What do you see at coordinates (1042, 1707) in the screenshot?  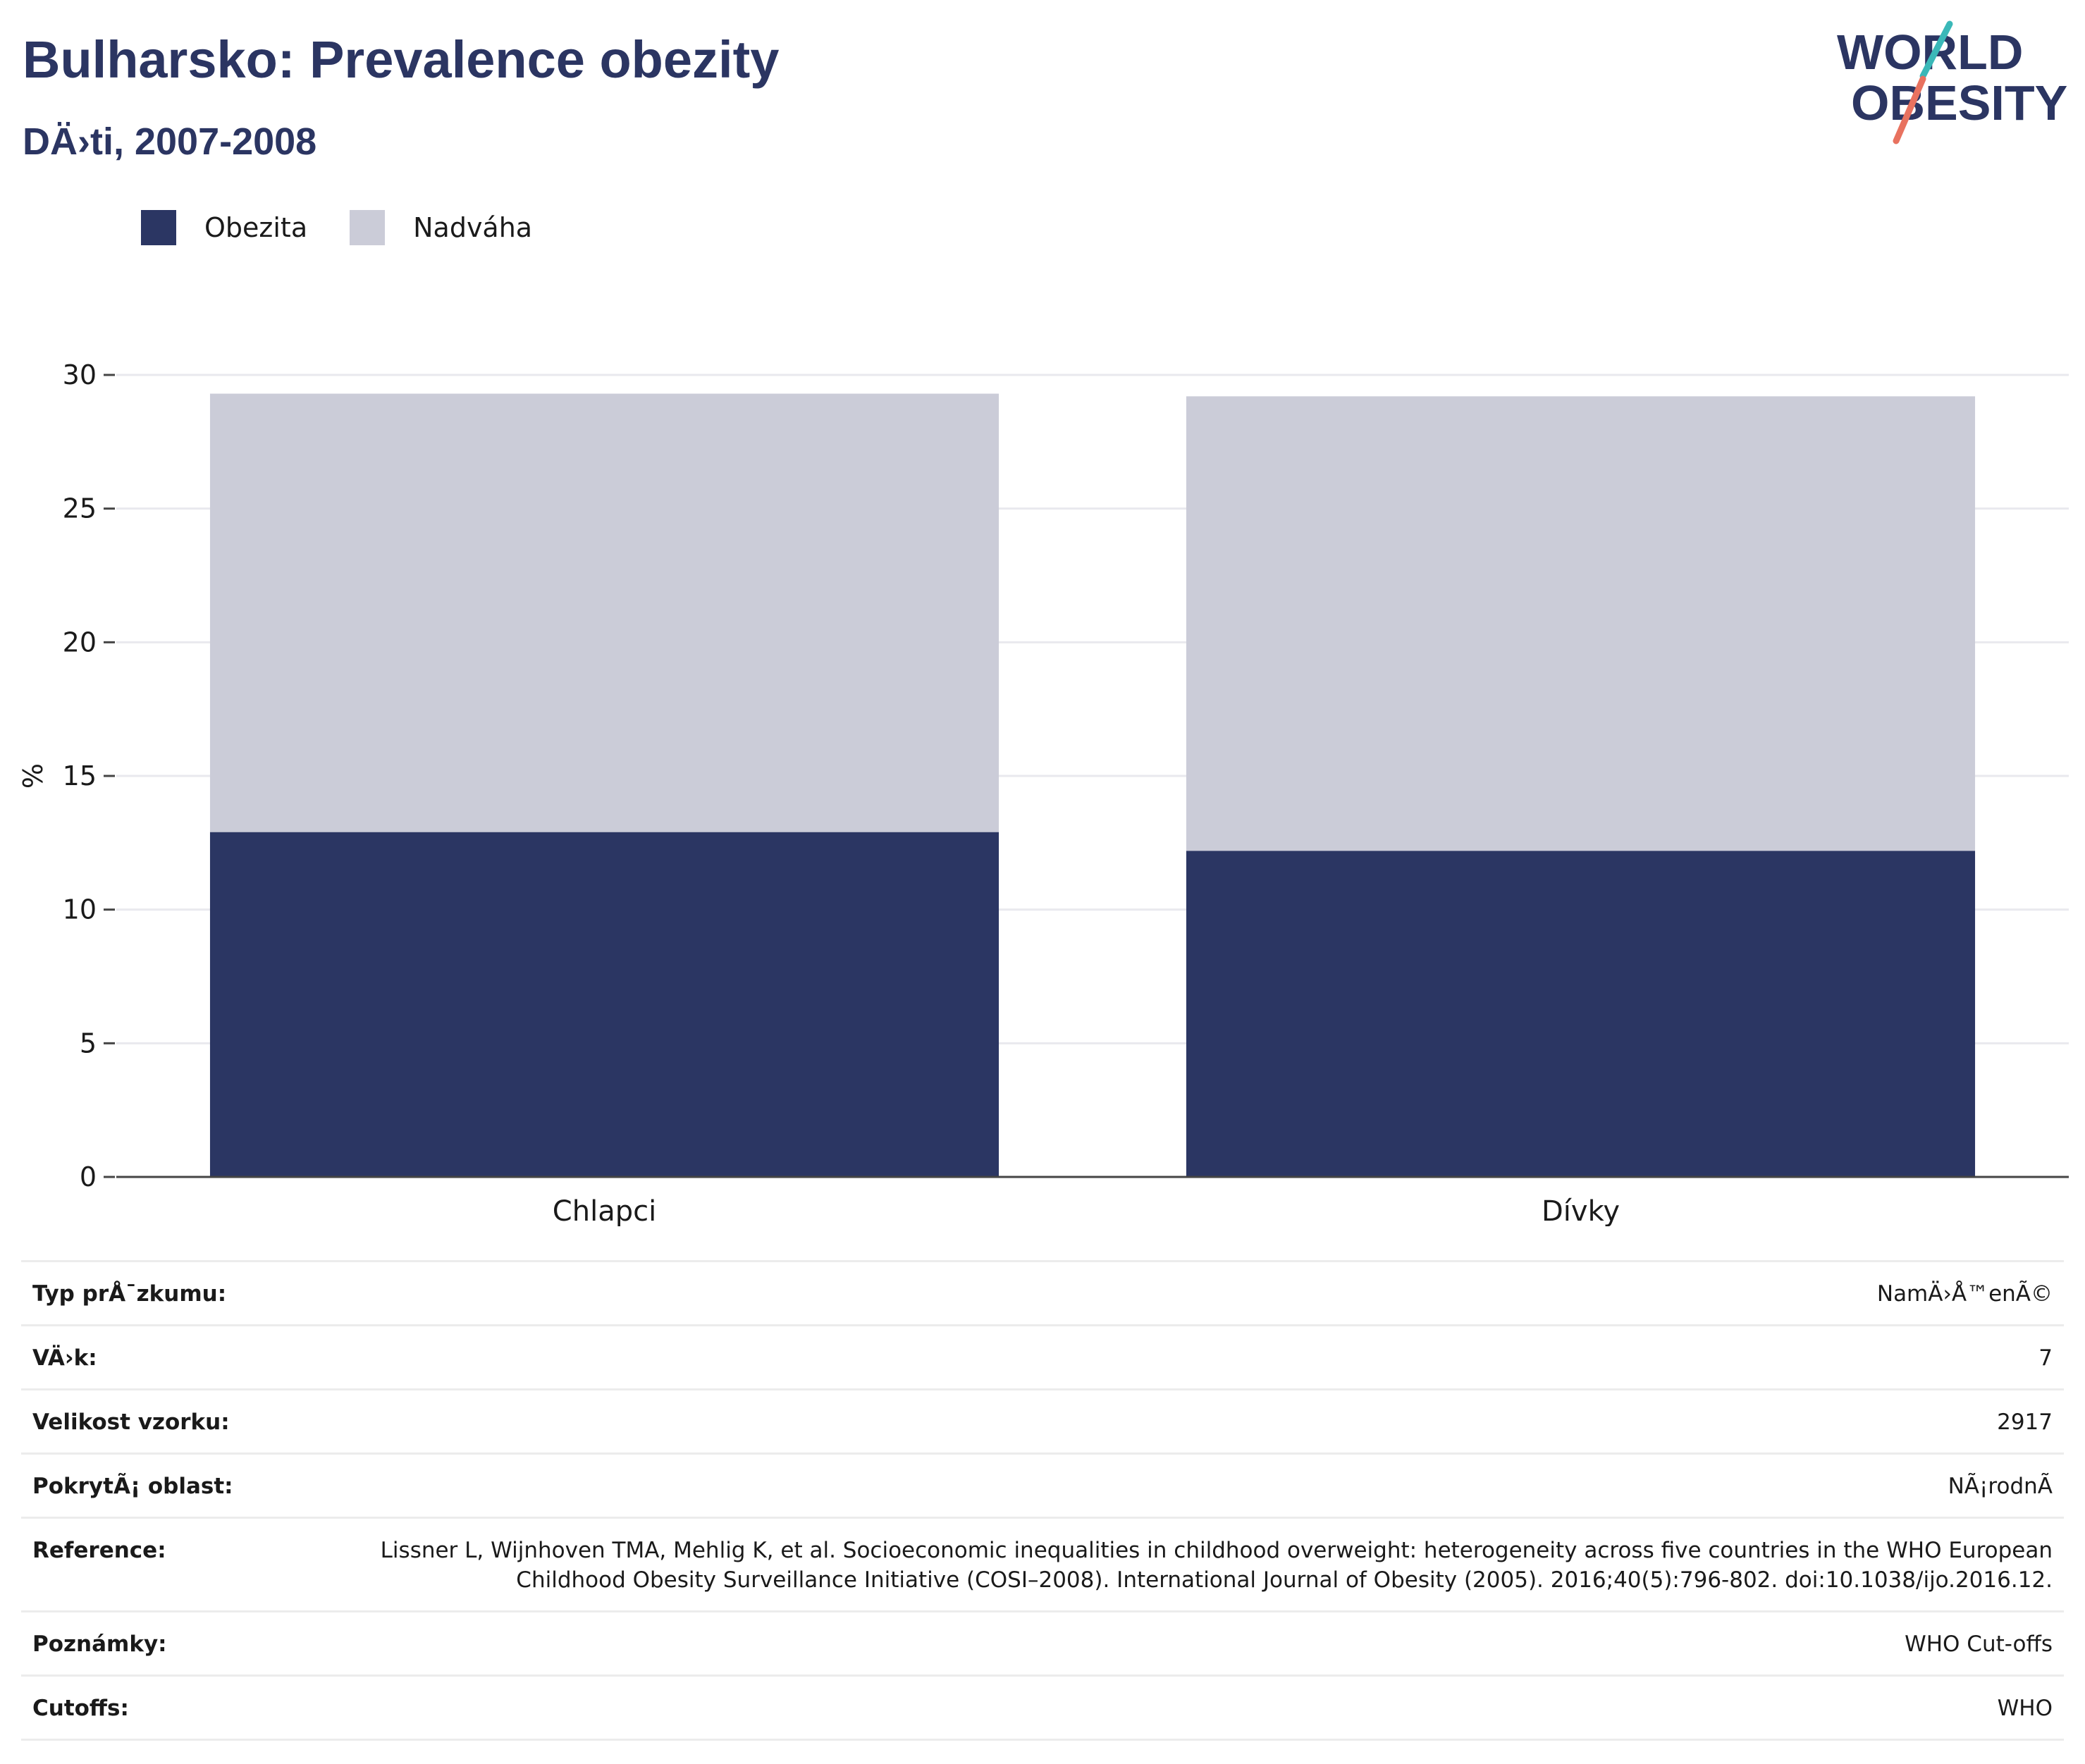 I see `info-row: Cutoffs: WHO` at bounding box center [1042, 1707].